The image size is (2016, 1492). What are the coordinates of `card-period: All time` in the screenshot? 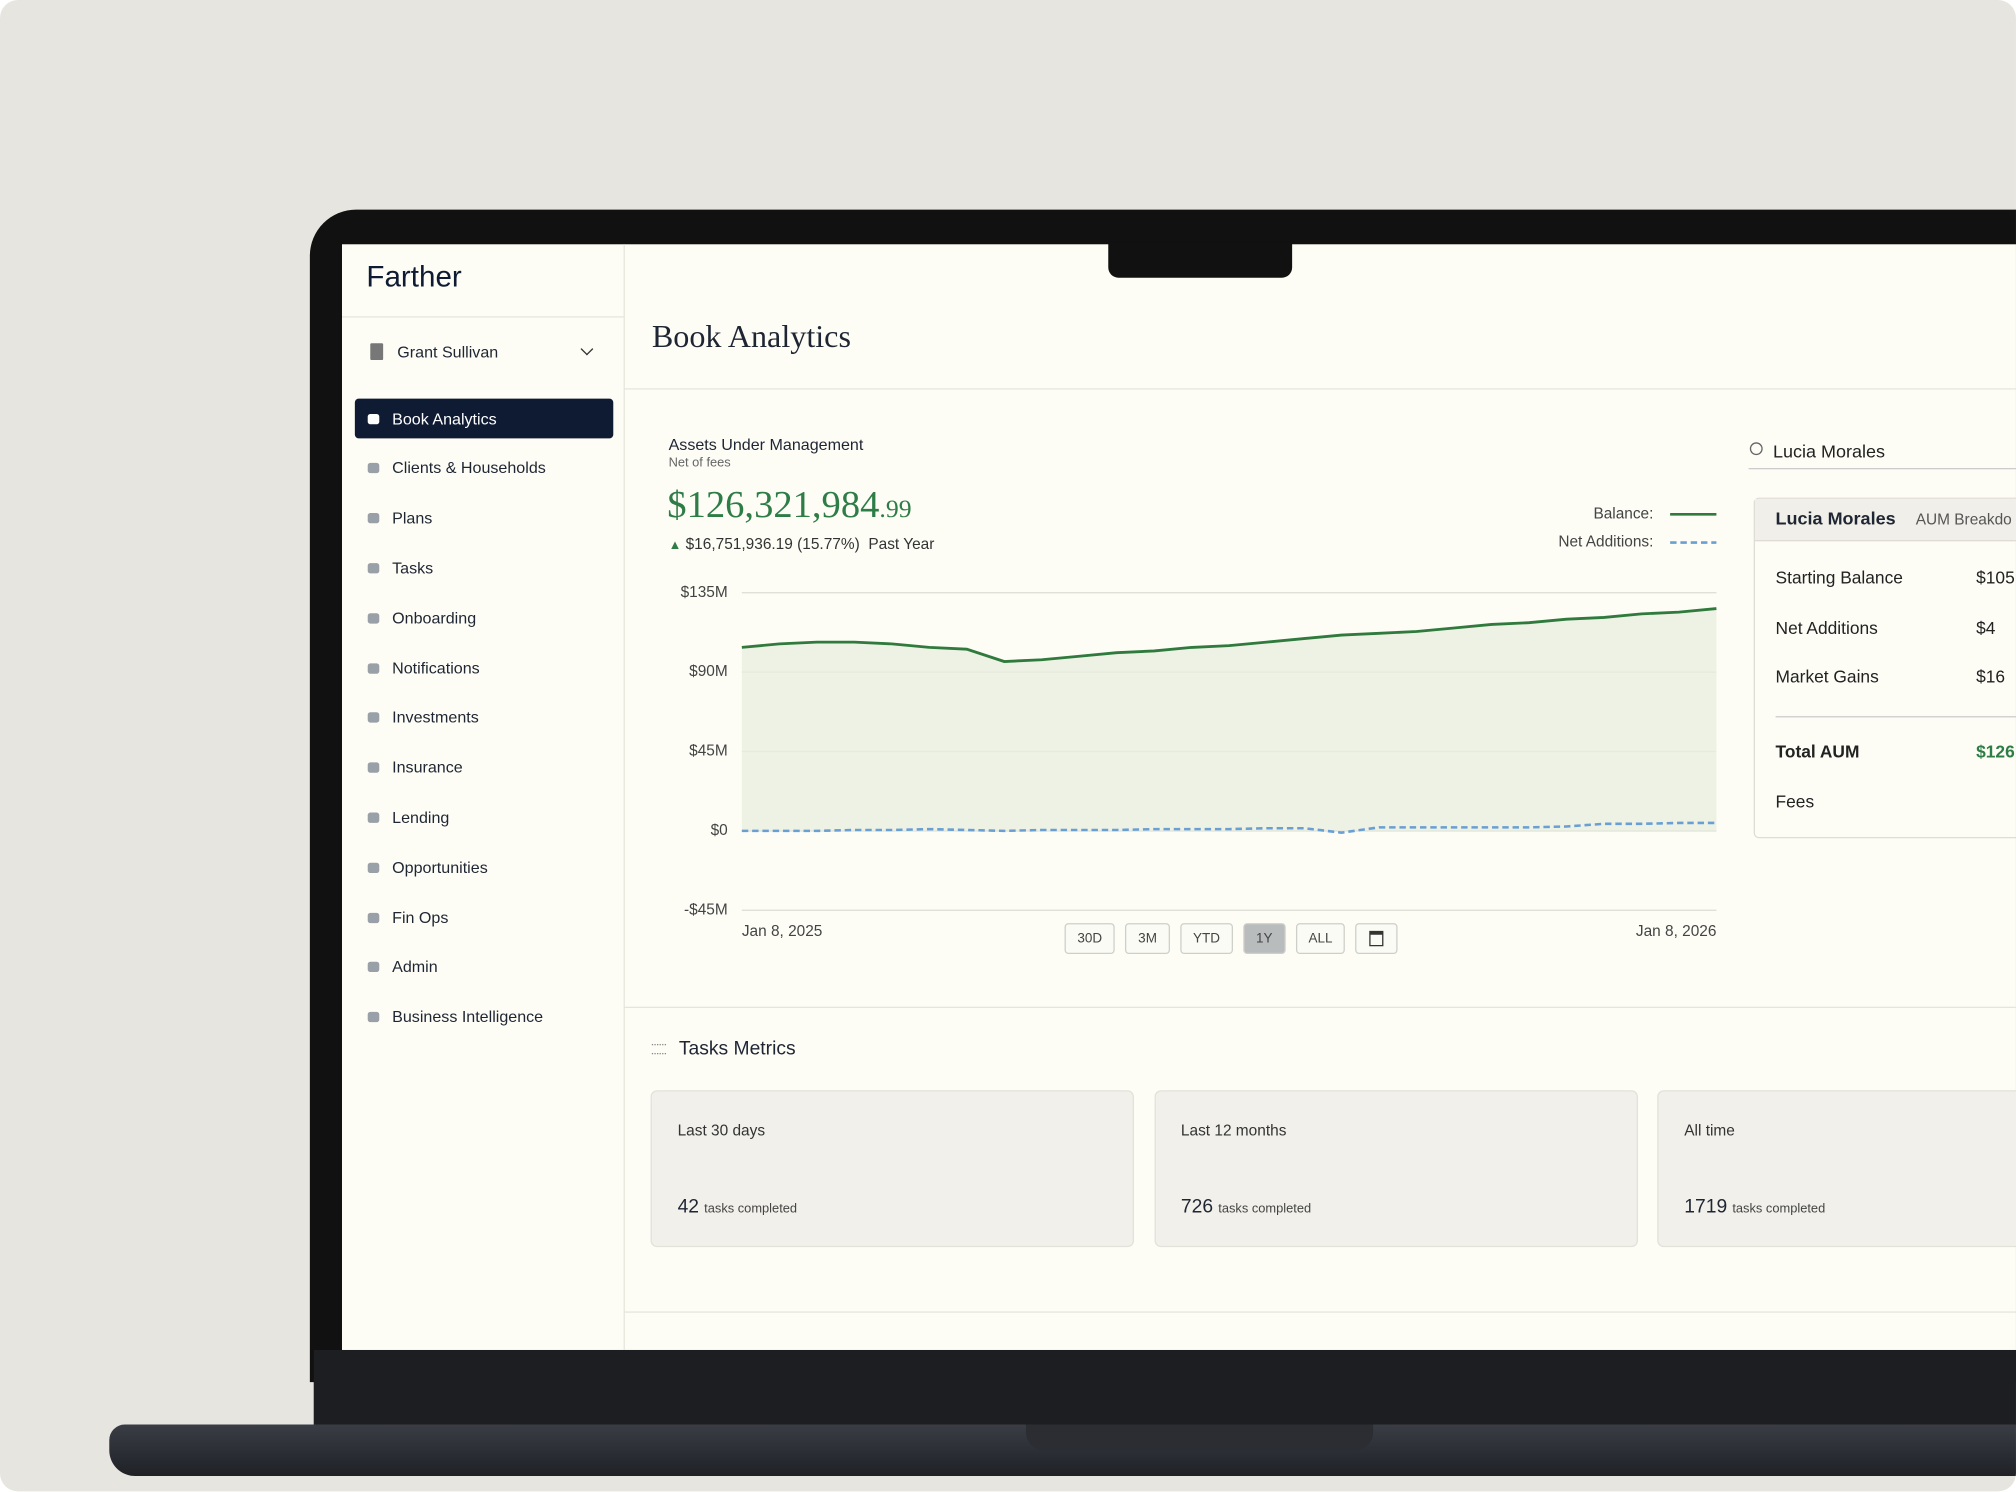 It's located at (1709, 1130).